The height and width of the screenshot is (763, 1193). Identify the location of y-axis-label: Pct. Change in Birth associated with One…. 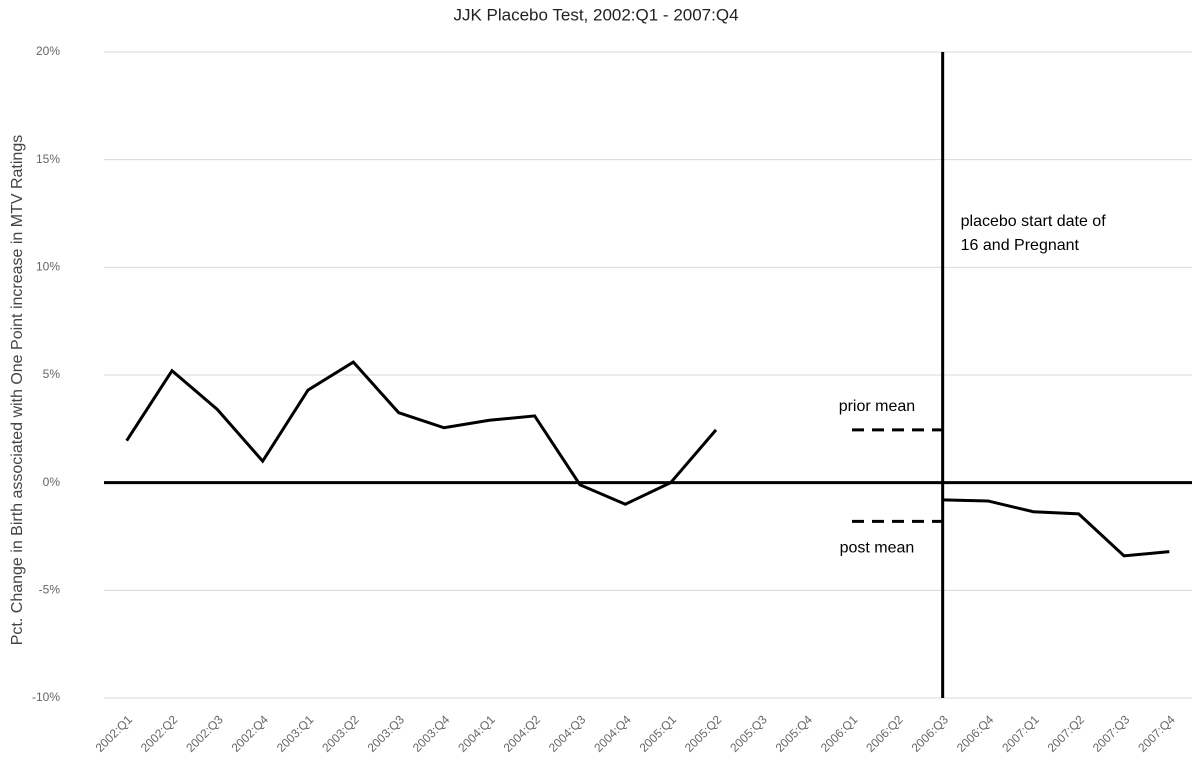
(17, 390).